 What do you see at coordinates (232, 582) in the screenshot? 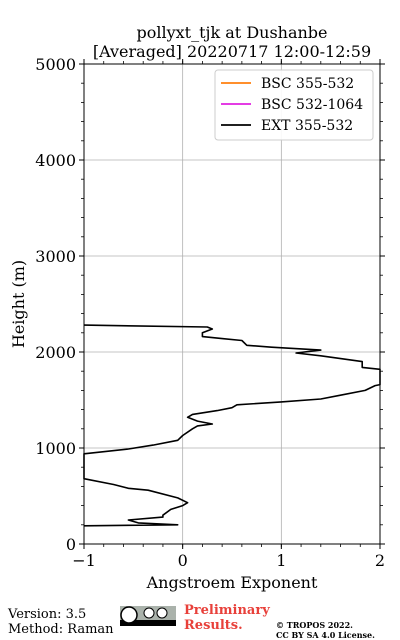
I see `x-axis-label: Angstroem Exponent` at bounding box center [232, 582].